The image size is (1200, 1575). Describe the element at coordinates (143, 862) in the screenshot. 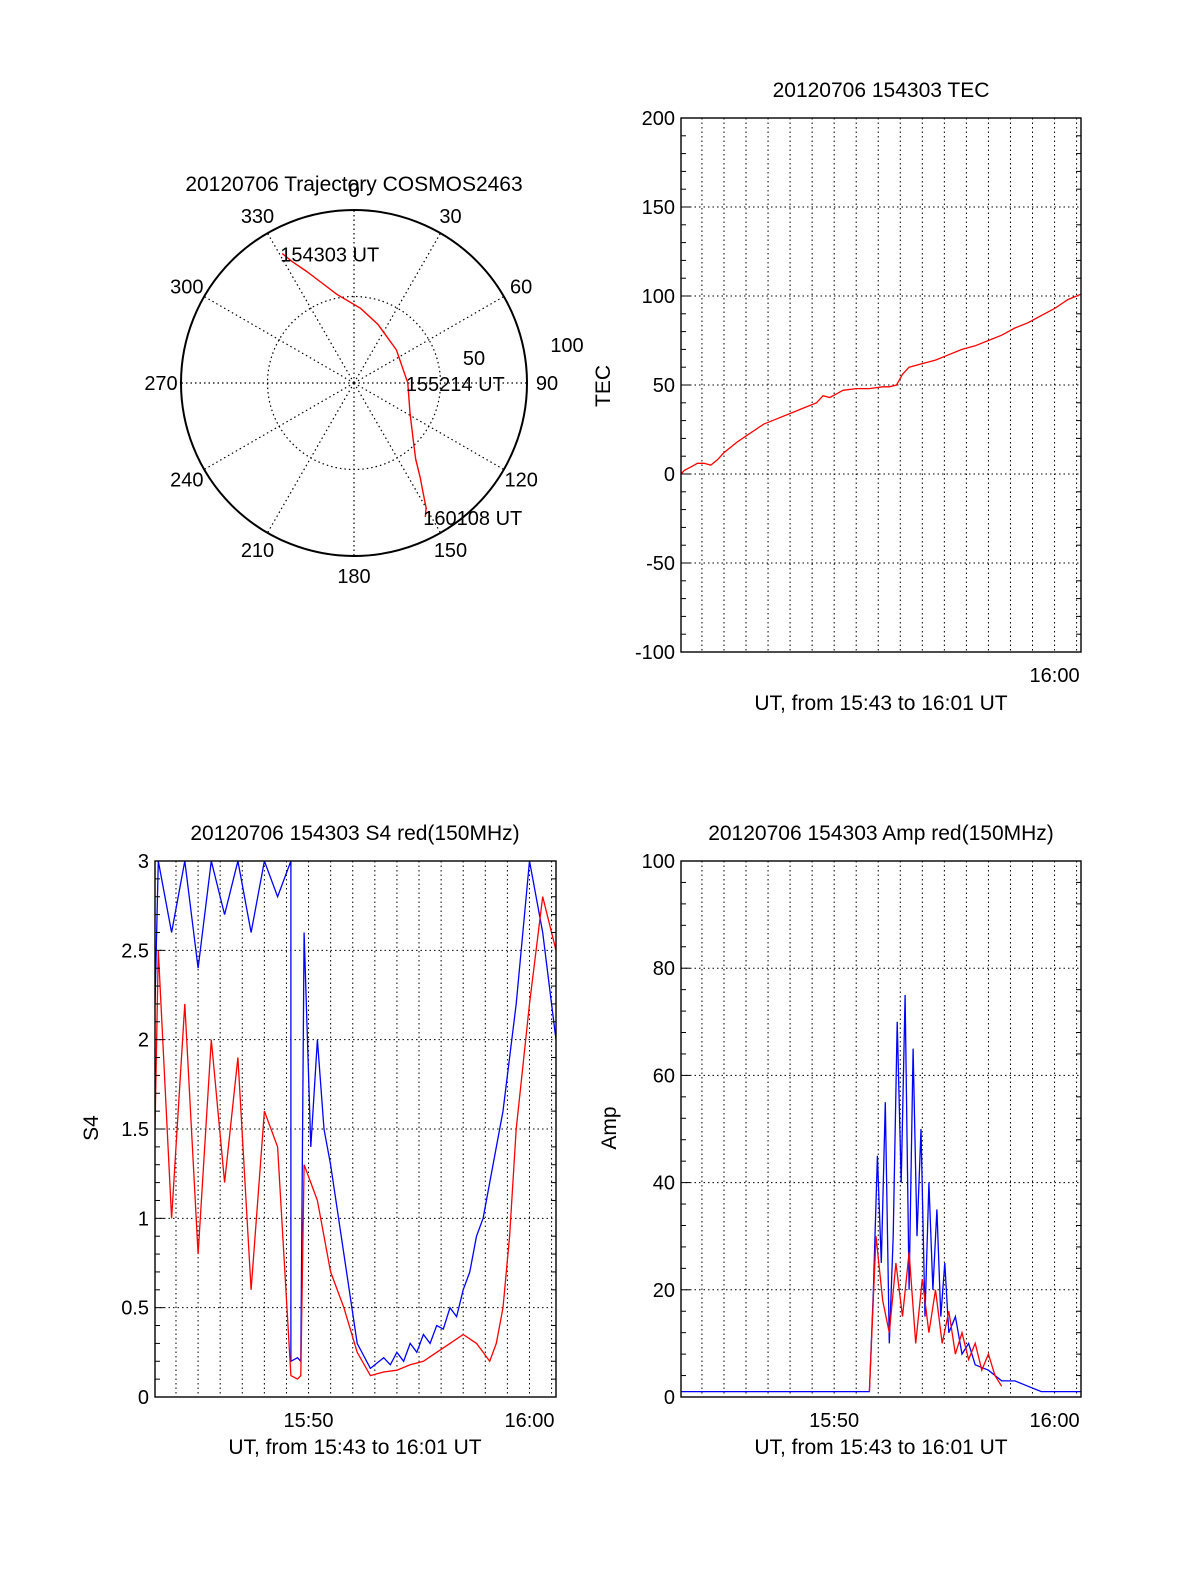

I see `s4-ytick-label: 3` at that location.